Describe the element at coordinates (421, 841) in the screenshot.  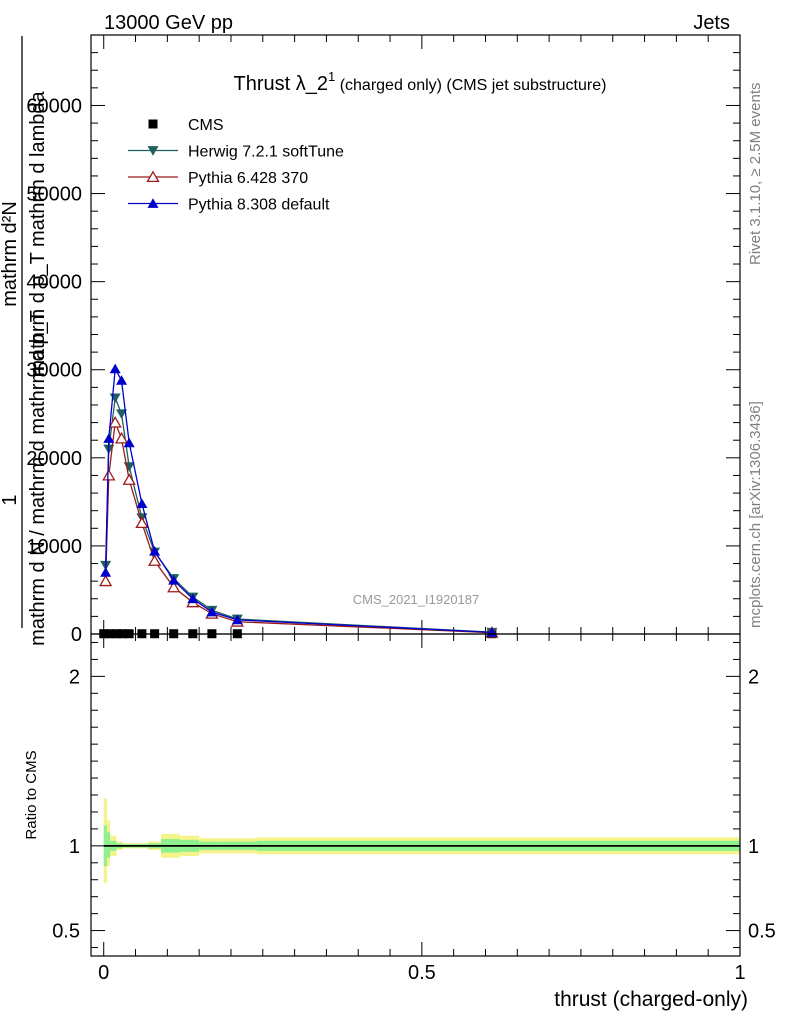
I see `ratio-bands` at that location.